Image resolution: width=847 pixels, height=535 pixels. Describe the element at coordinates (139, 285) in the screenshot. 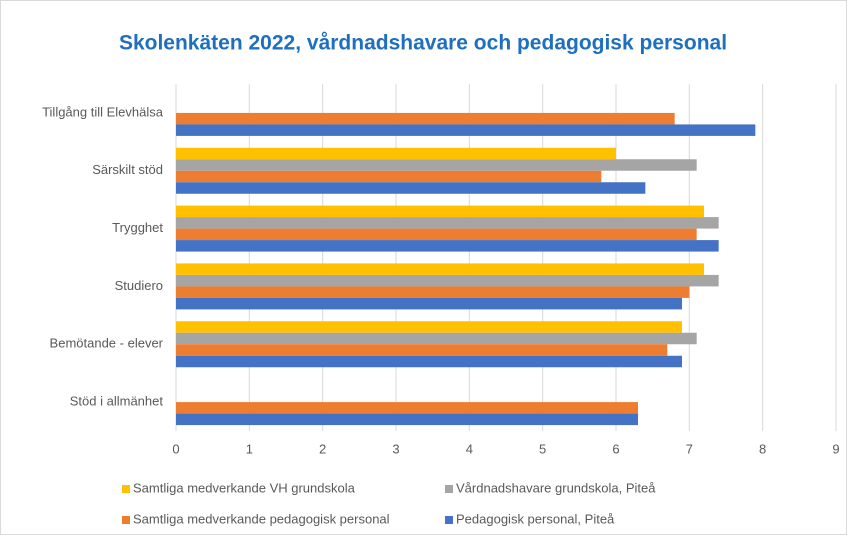

I see `y-tick-label: Studiero` at that location.